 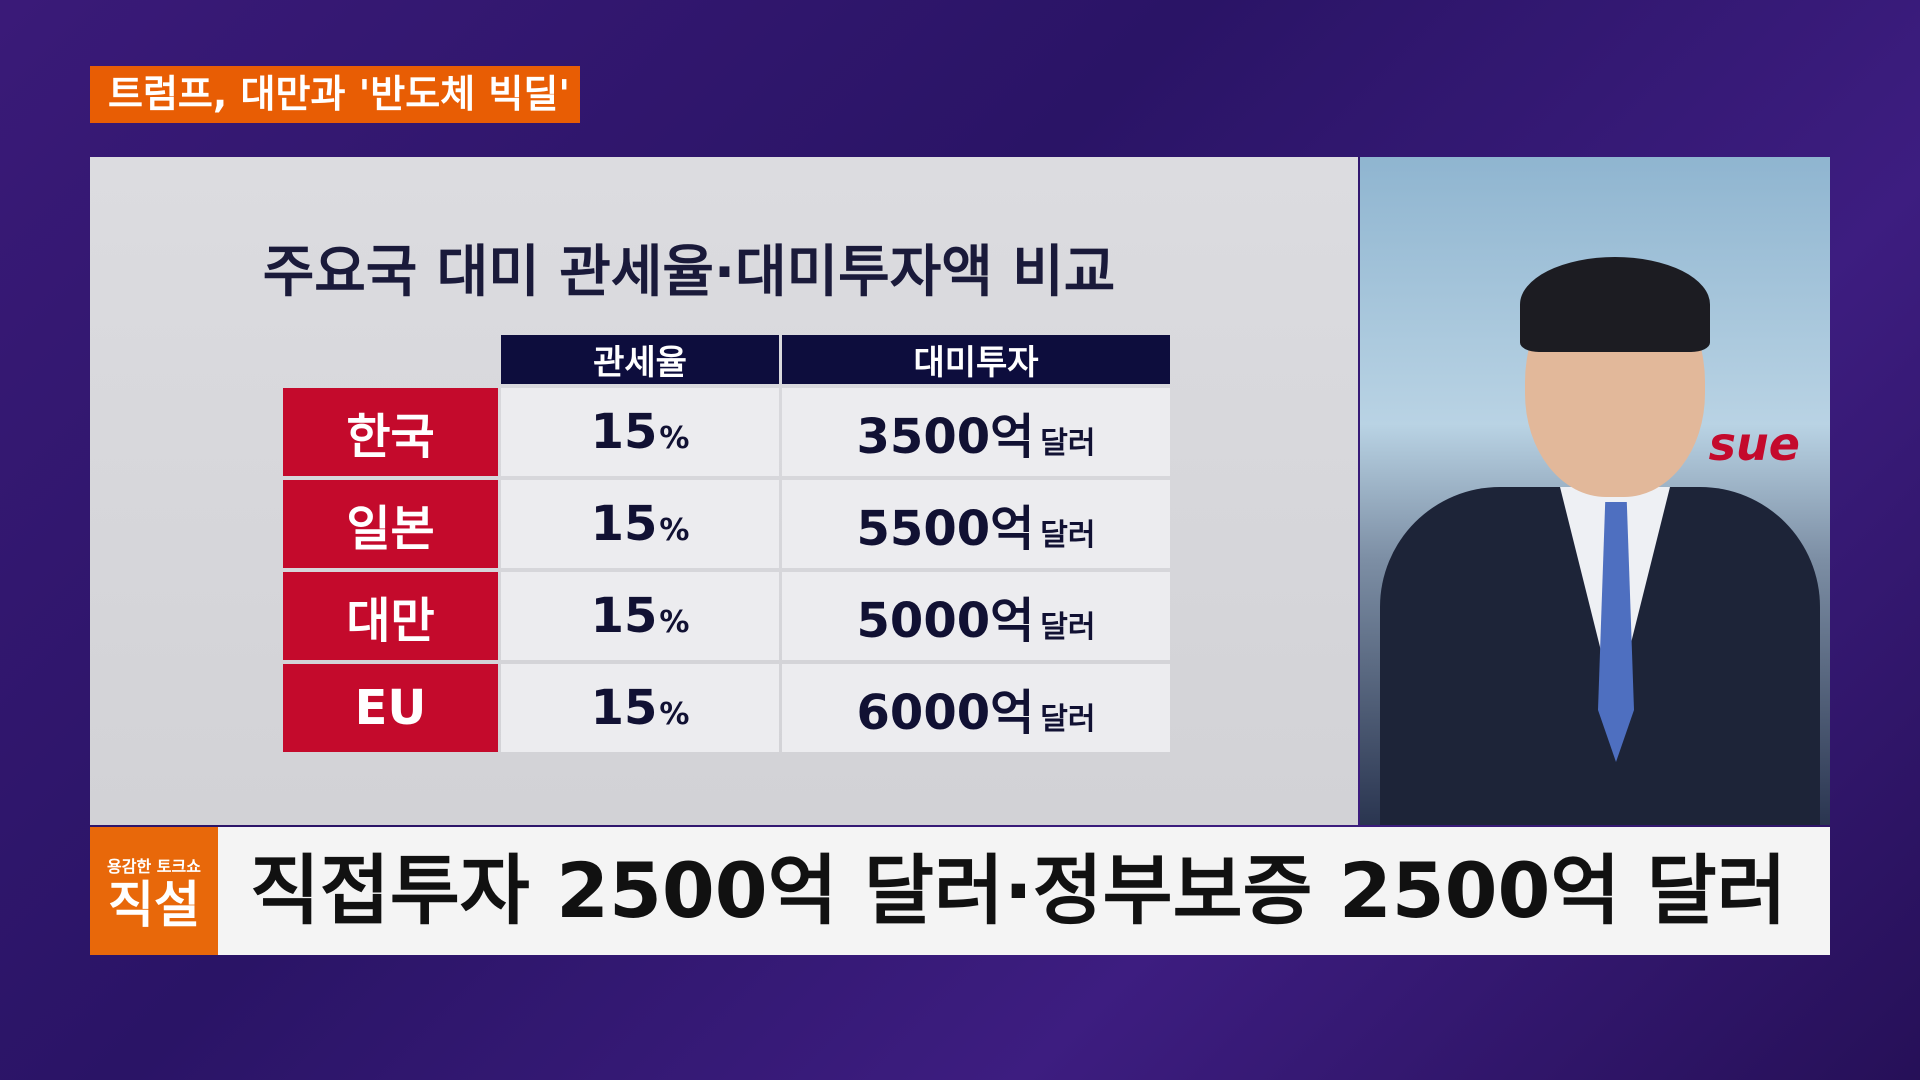 What do you see at coordinates (154, 866) in the screenshot?
I see `logo-subtitle: 용감한 토크쇼` at bounding box center [154, 866].